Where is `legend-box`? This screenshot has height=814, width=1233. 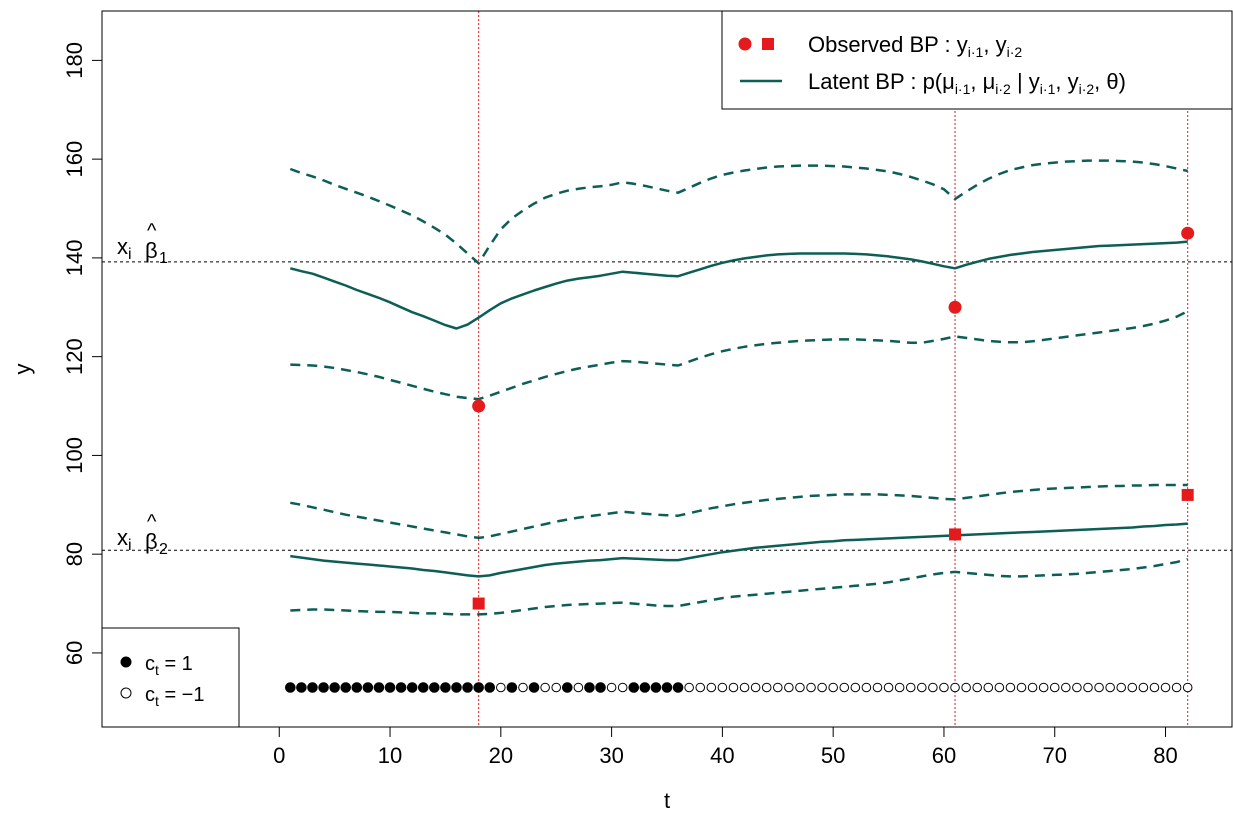
legend-box is located at coordinates (977, 60).